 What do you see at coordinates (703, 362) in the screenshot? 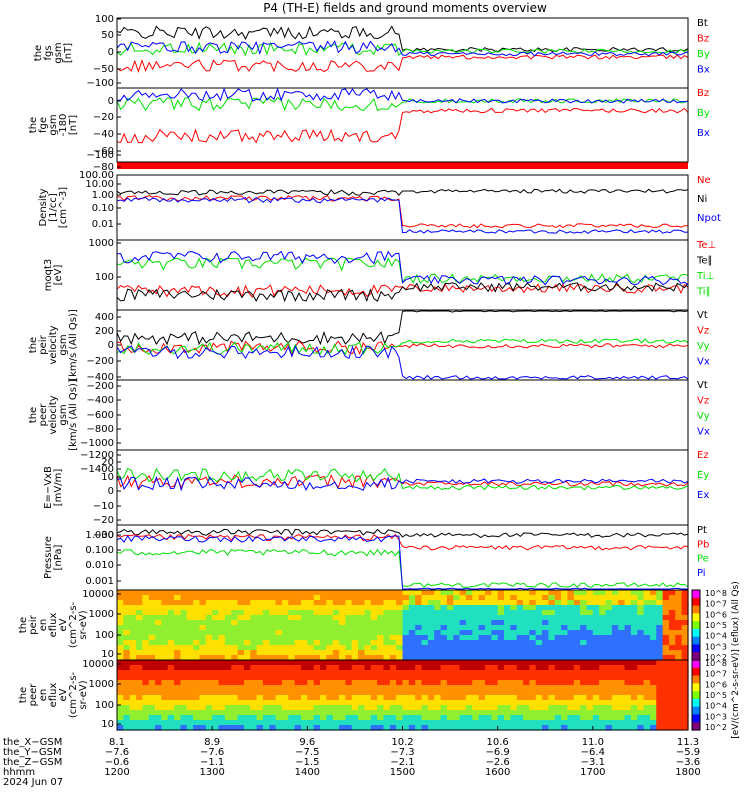
I see `legend-entry: Vx` at bounding box center [703, 362].